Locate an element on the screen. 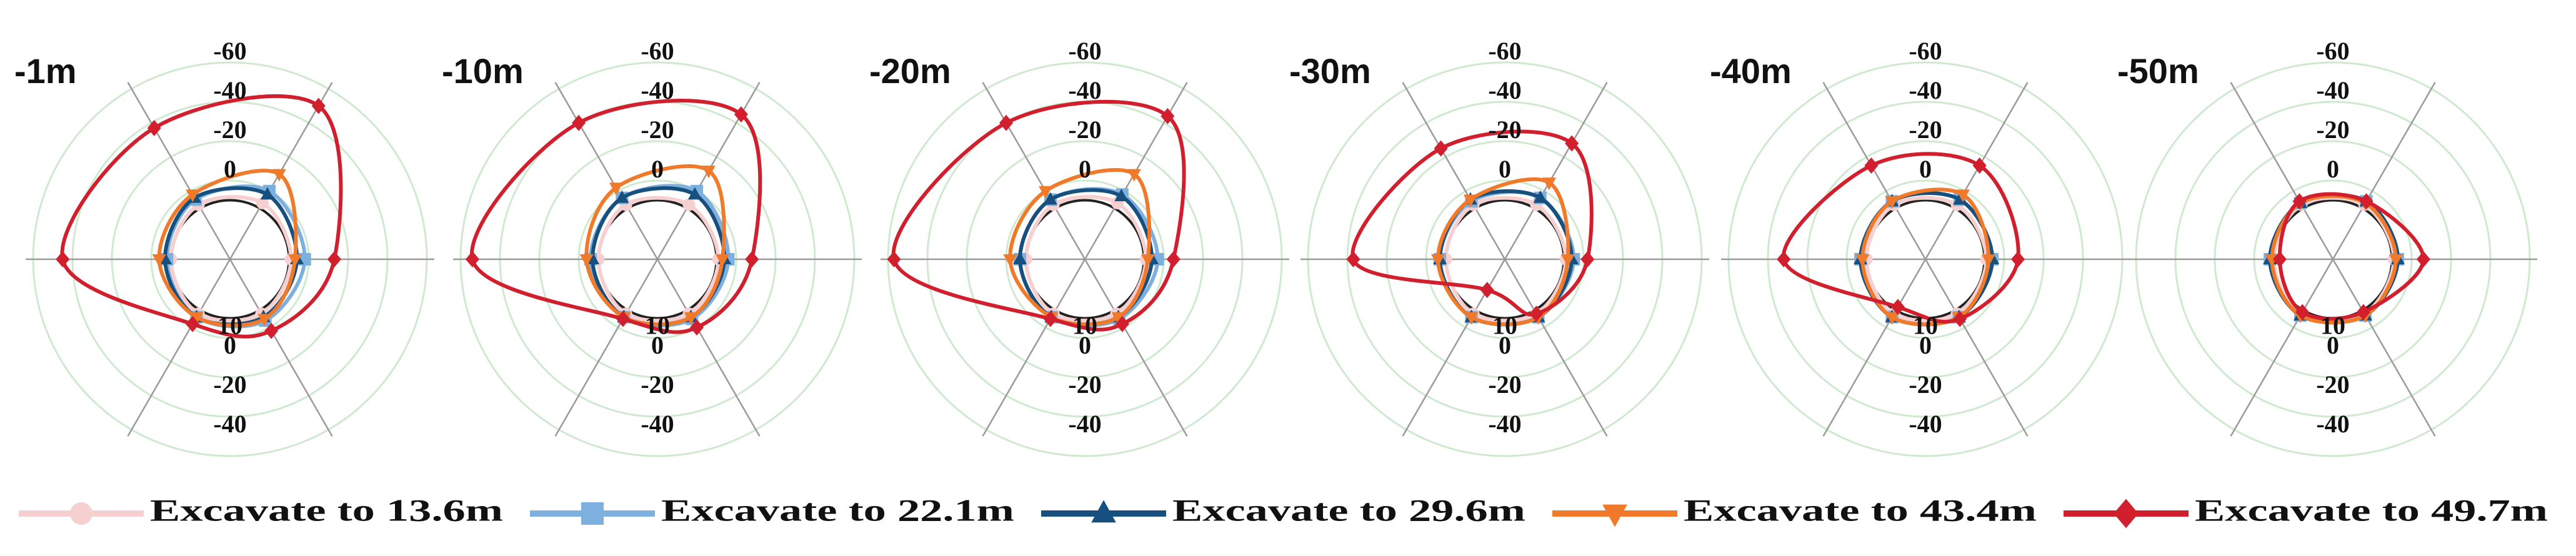  legend-label: Excavate to 43.4m is located at coordinates (1860, 509).